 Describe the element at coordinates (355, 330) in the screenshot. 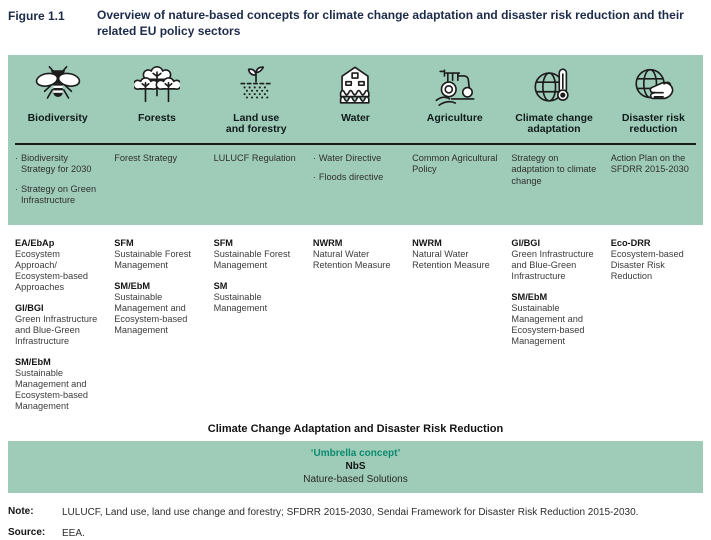

I see `column-concepts-water: NWRM Natural Water Retention Measure` at that location.